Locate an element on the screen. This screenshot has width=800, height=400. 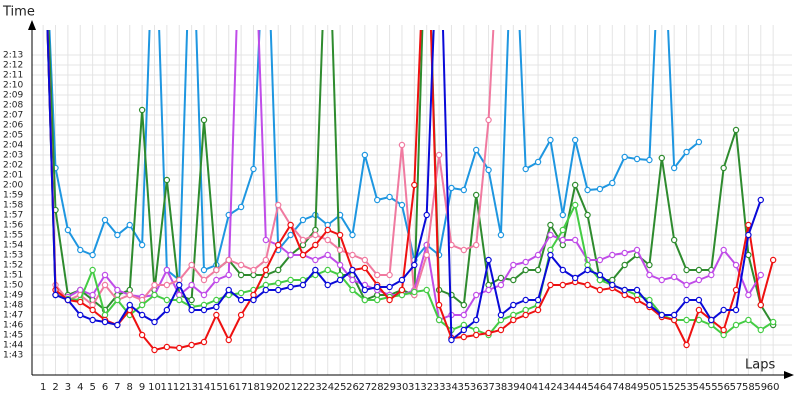
x-tick-label: 49 is located at coordinates (637, 387).